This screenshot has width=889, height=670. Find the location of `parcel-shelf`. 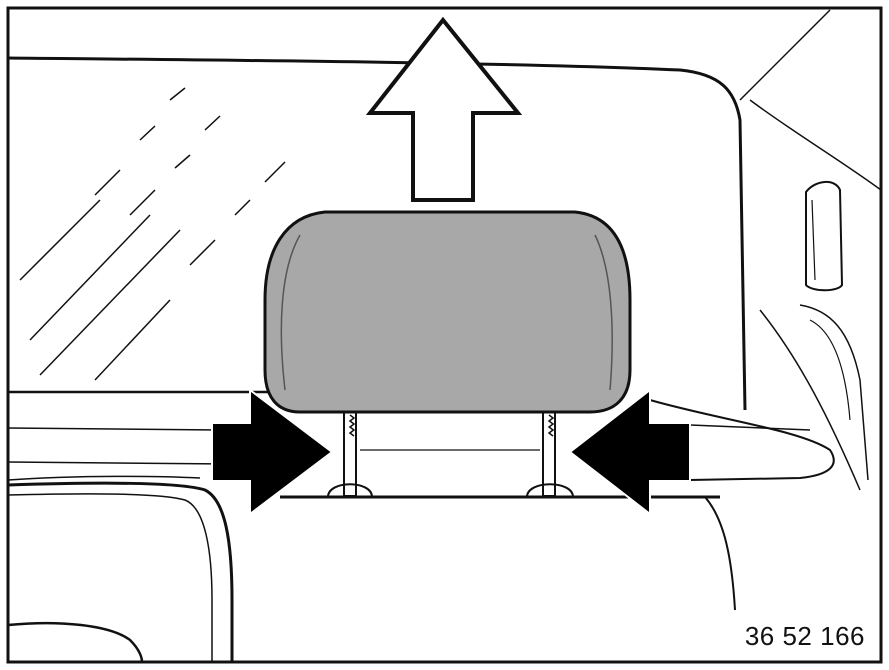

parcel-shelf is located at coordinates (421, 435).